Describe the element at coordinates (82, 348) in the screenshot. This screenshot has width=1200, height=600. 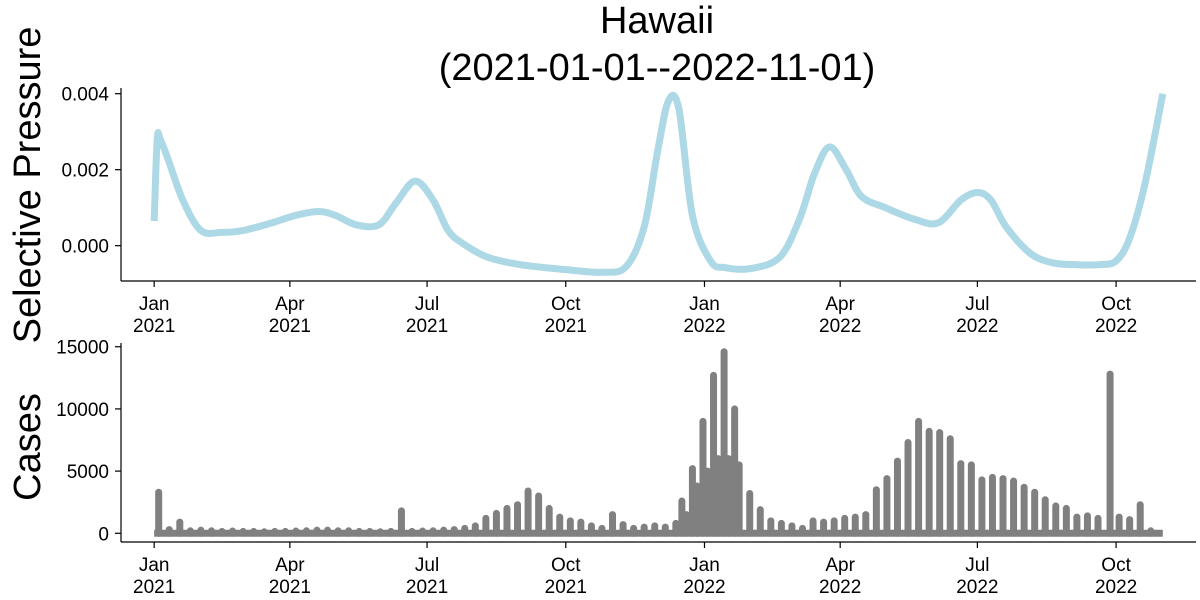
I see `bottom-ytick-label: 15000` at that location.